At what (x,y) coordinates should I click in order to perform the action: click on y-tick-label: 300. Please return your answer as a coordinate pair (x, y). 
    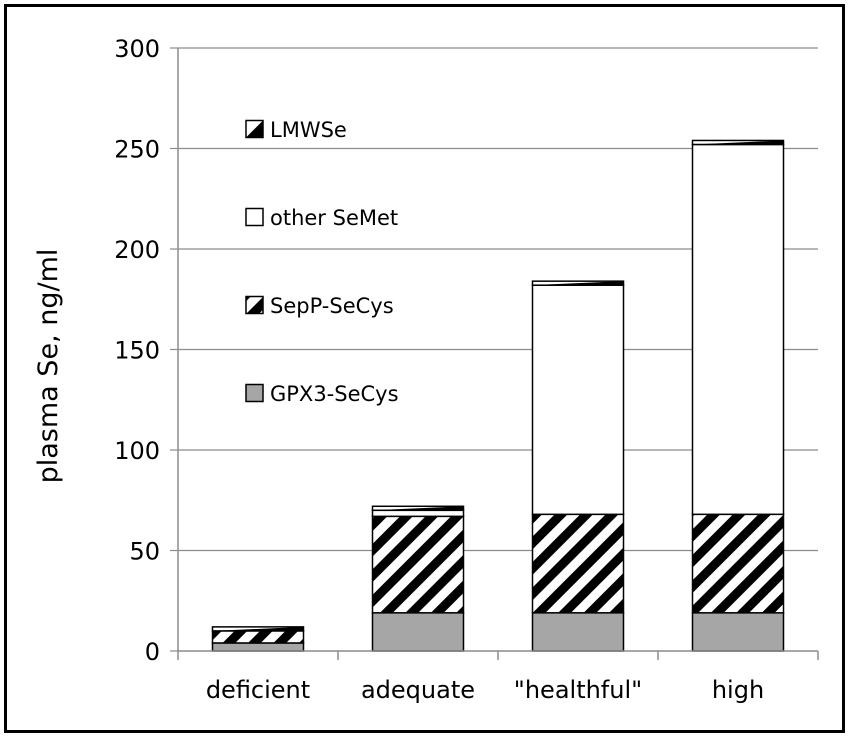
    Looking at the image, I should click on (137, 49).